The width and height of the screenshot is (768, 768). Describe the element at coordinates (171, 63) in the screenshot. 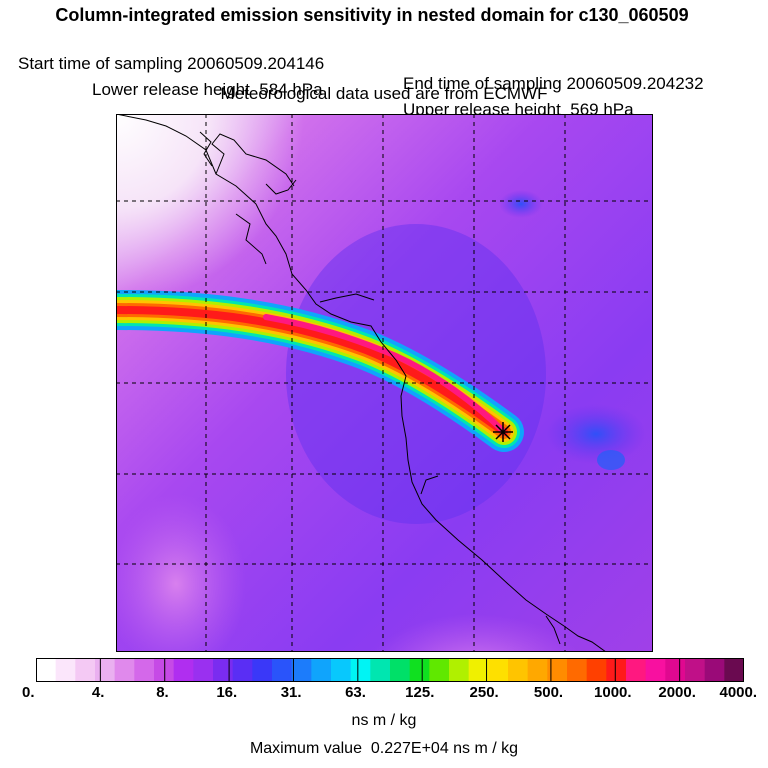

I see `start-time-label: Start time of sampling 20060509.204146` at that location.